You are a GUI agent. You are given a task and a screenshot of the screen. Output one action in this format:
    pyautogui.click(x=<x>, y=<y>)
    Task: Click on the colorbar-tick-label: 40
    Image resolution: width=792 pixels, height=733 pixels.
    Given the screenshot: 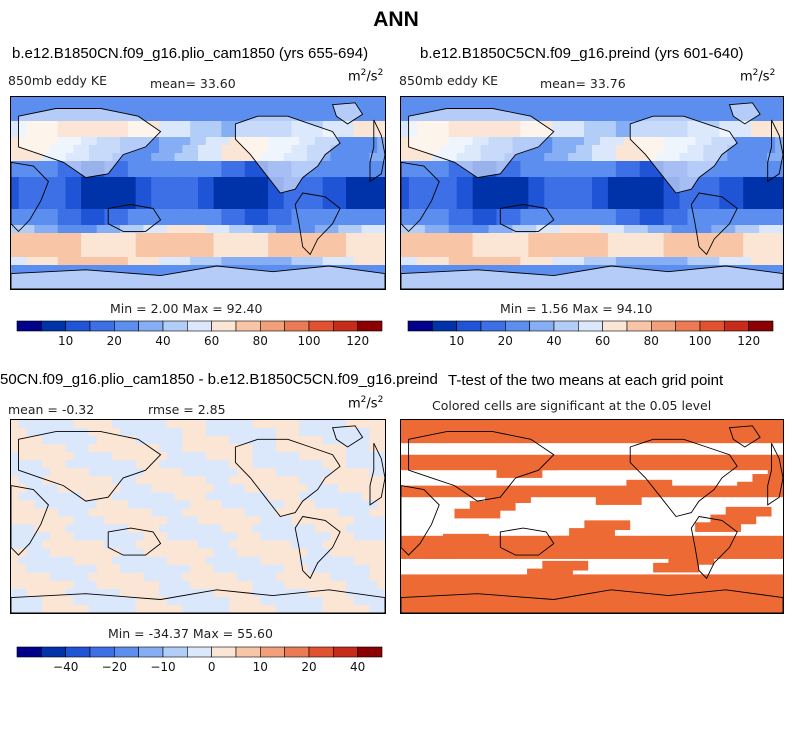 What is the action you would take?
    pyautogui.click(x=553, y=341)
    